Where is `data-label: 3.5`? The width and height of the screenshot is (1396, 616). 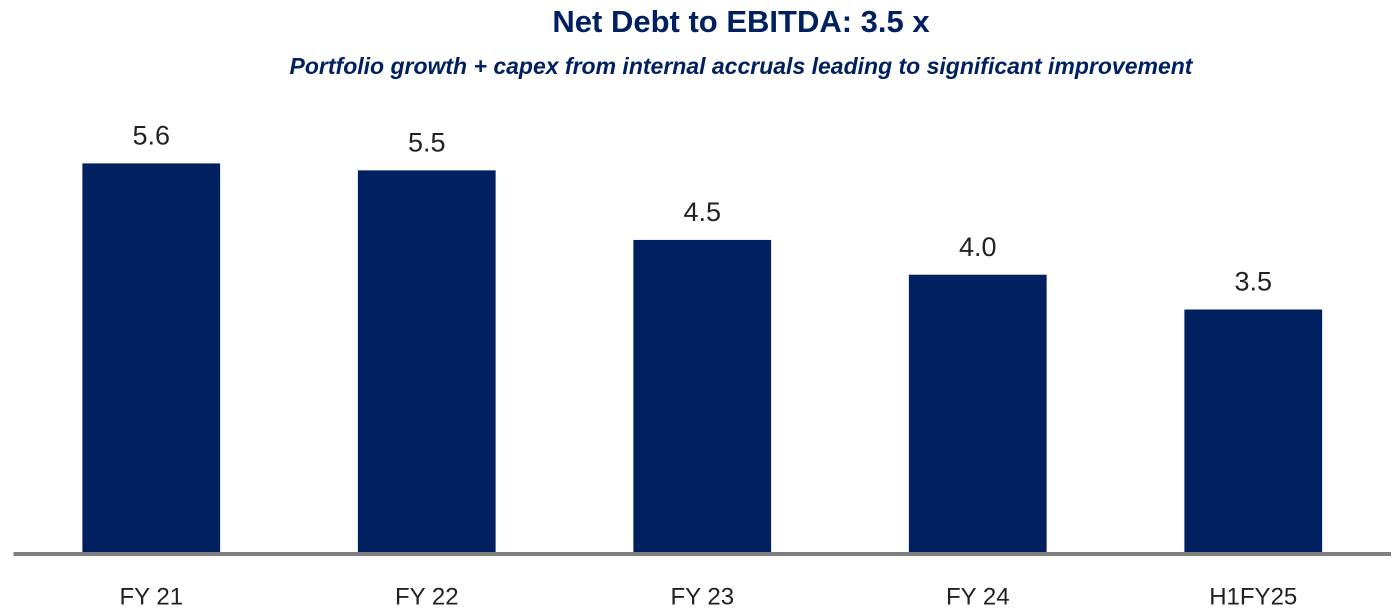 data-label: 3.5 is located at coordinates (1253, 282).